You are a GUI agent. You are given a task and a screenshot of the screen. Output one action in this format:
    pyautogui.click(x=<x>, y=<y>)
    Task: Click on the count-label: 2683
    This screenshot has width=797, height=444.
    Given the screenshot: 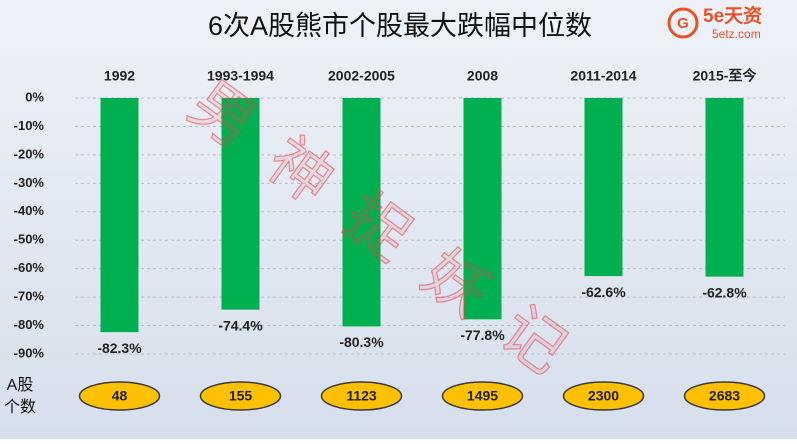 What is the action you would take?
    pyautogui.click(x=724, y=396)
    